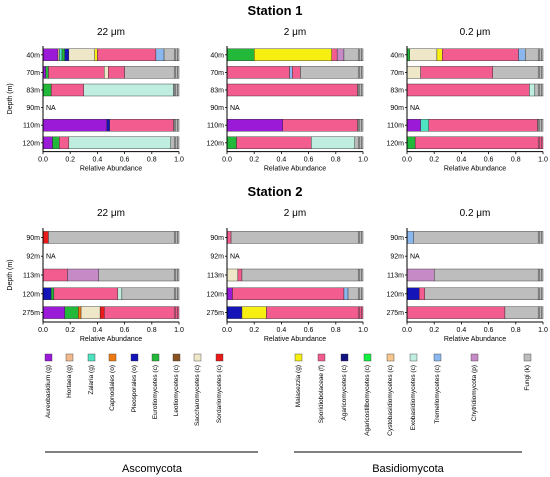 Image resolution: width=550 pixels, height=477 pixels. What do you see at coordinates (390, 400) in the screenshot?
I see `legend-label: Cystobasidiomycetes (c)` at bounding box center [390, 400].